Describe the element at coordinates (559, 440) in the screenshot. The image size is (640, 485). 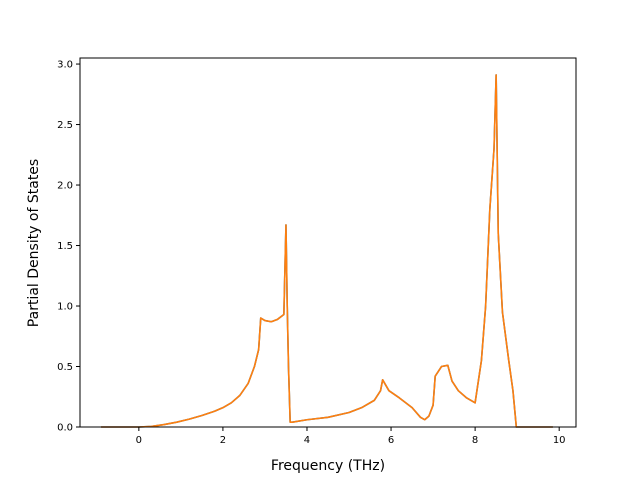
I see `x-tick-label: 10` at that location.